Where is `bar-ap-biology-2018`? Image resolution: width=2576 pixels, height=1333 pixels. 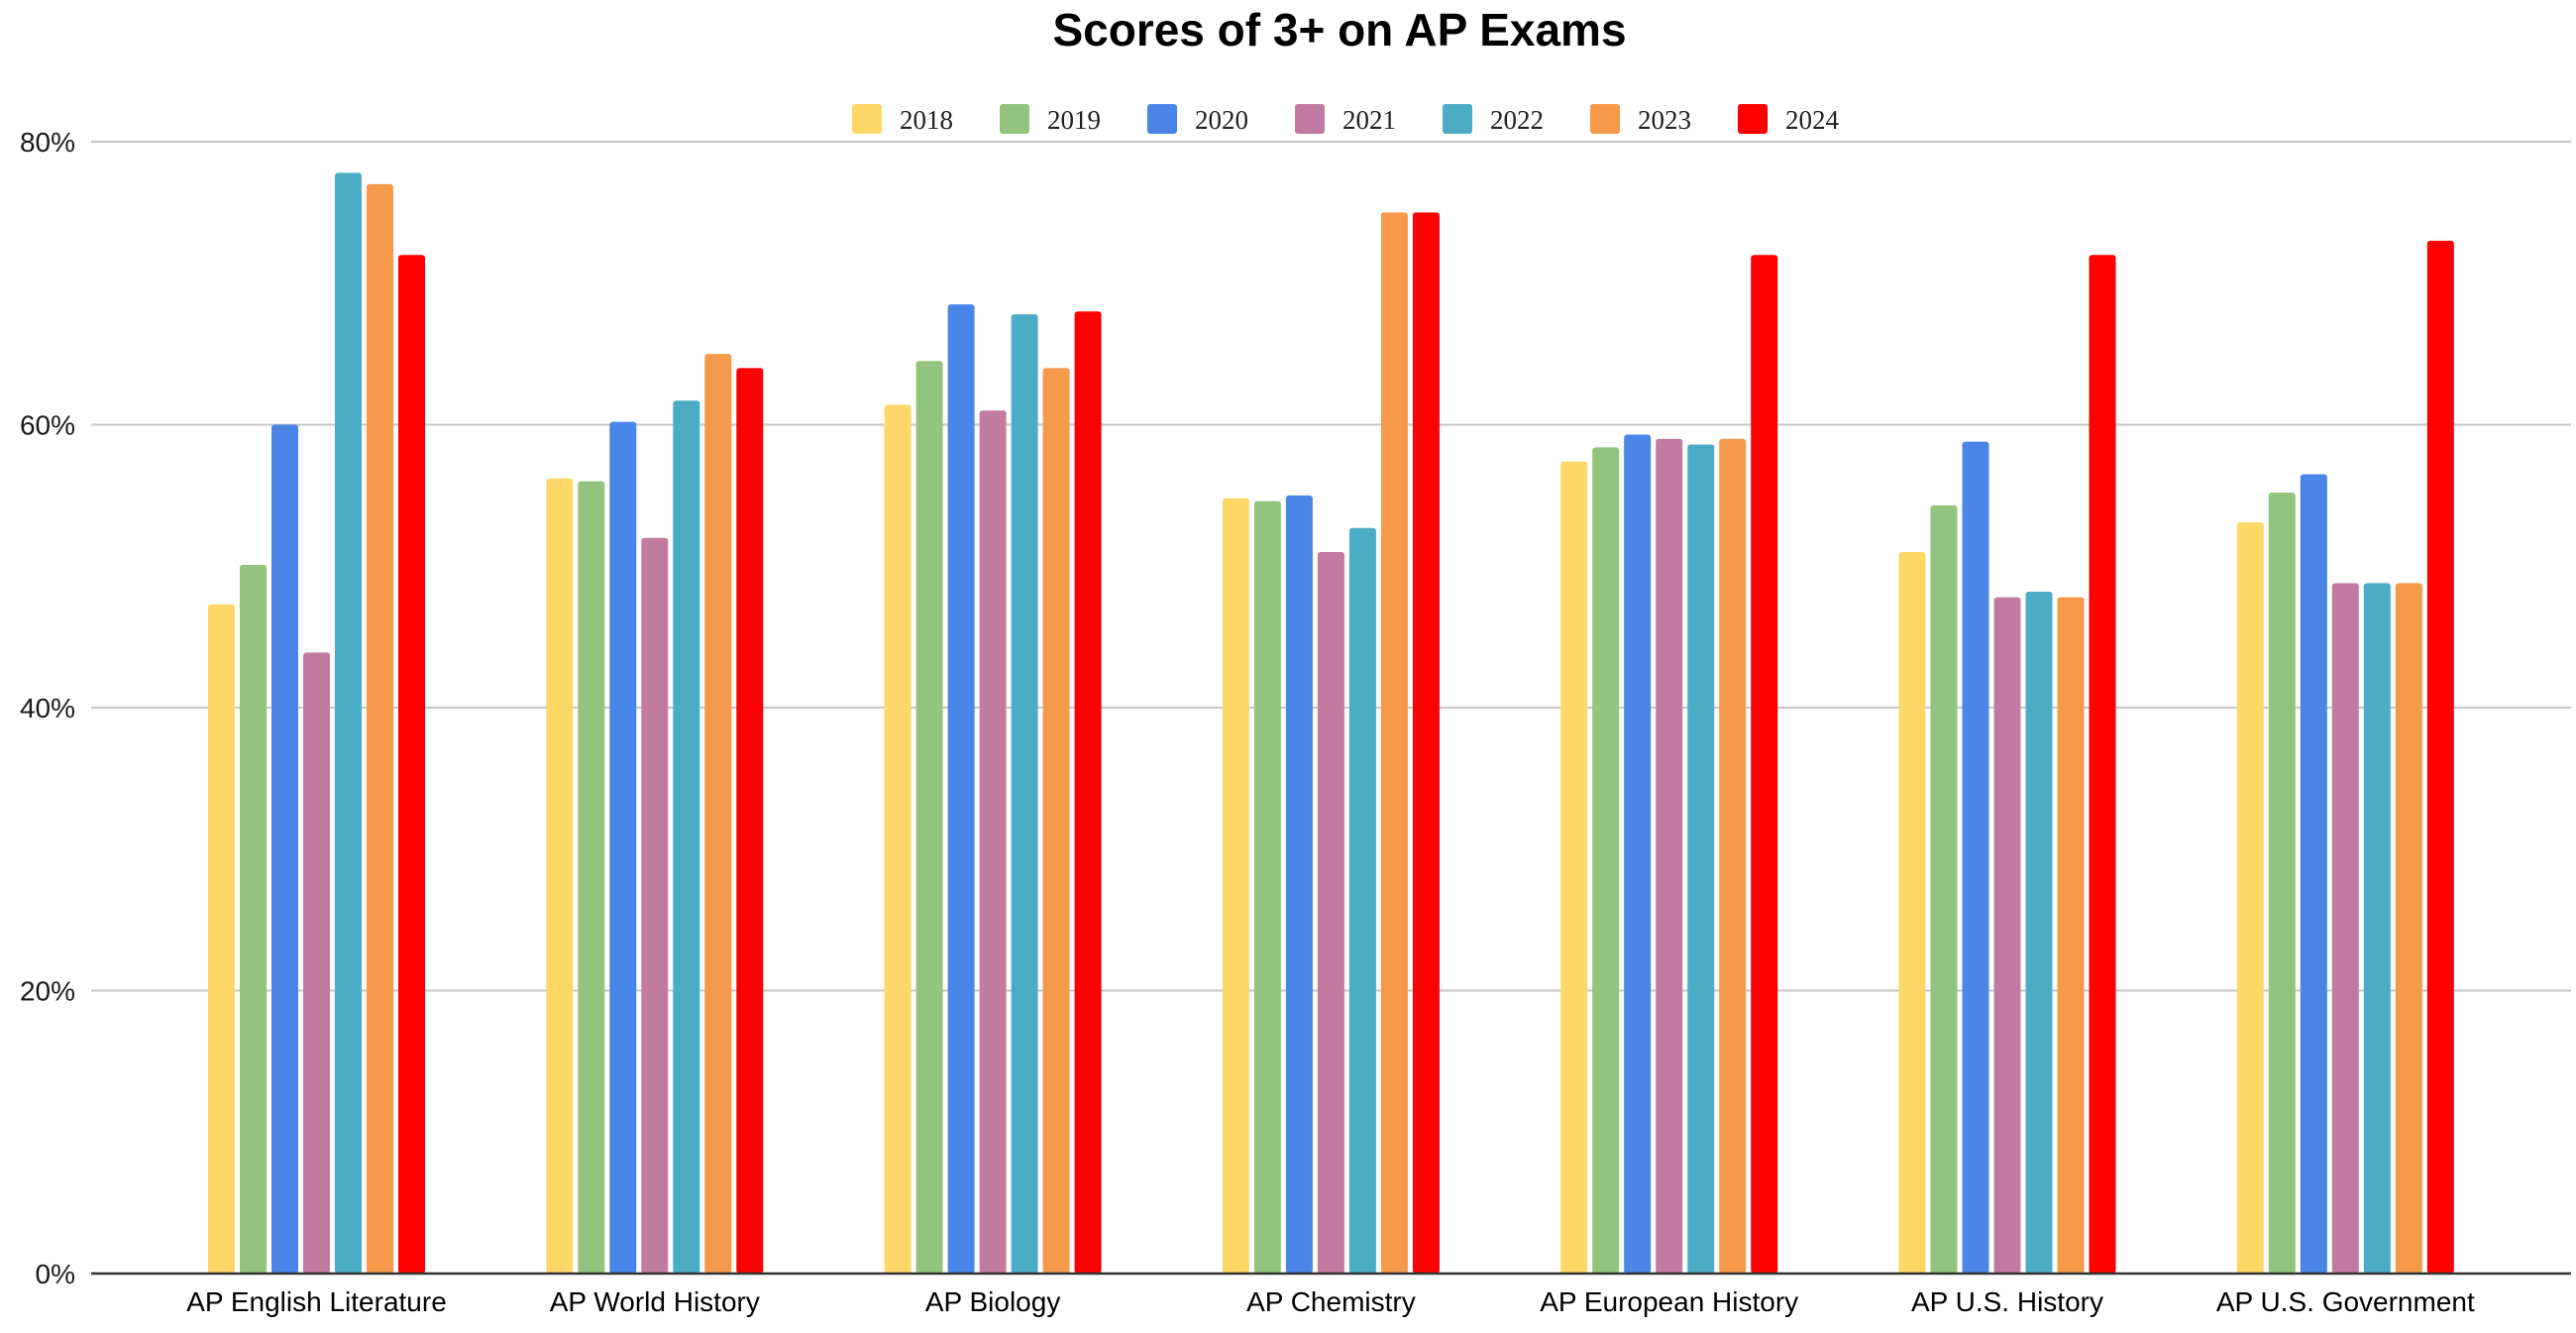
bar-ap-biology-2018 is located at coordinates (898, 839).